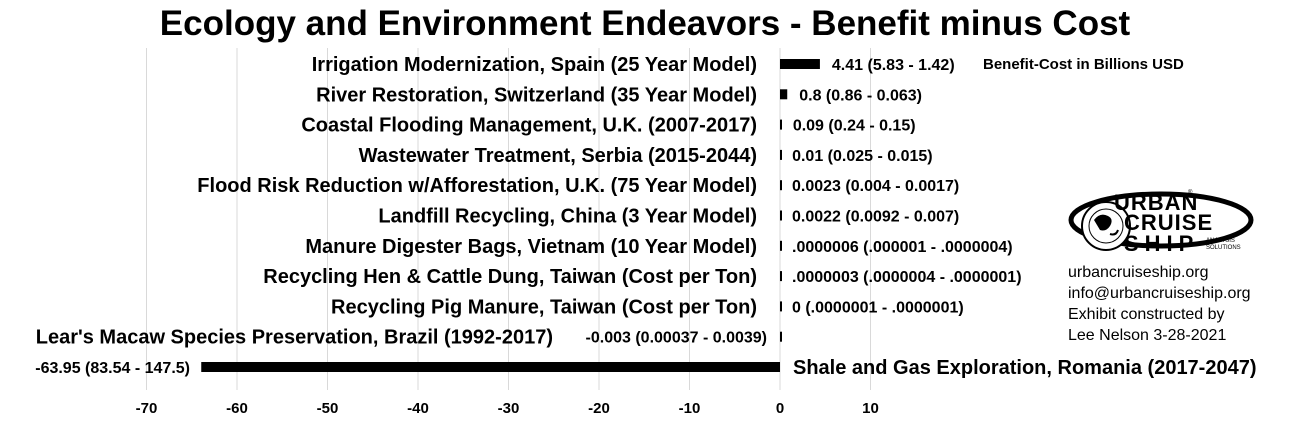 The height and width of the screenshot is (432, 1301). Describe the element at coordinates (558, 156) in the screenshot. I see `category-label: Wastewater Treatment, Serbia (2015-2044)` at that location.